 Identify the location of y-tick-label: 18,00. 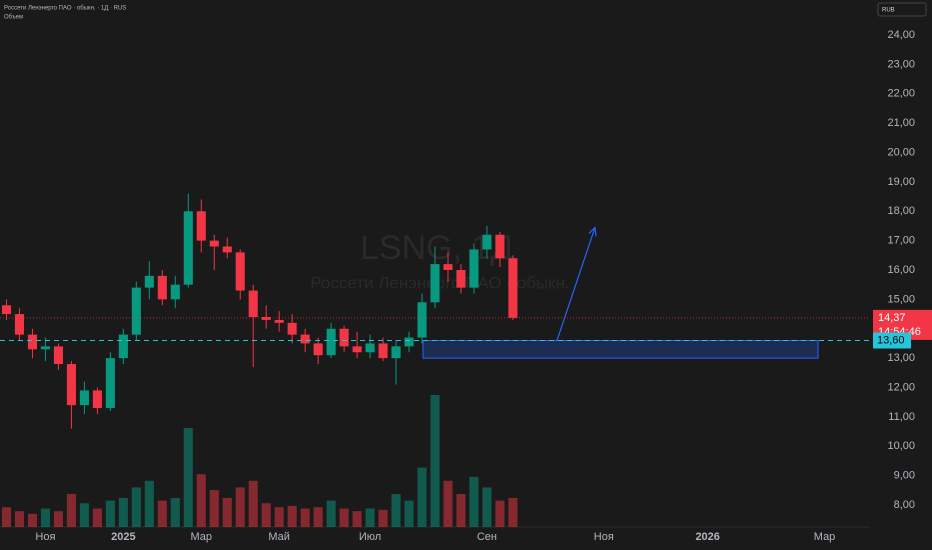
(901, 211).